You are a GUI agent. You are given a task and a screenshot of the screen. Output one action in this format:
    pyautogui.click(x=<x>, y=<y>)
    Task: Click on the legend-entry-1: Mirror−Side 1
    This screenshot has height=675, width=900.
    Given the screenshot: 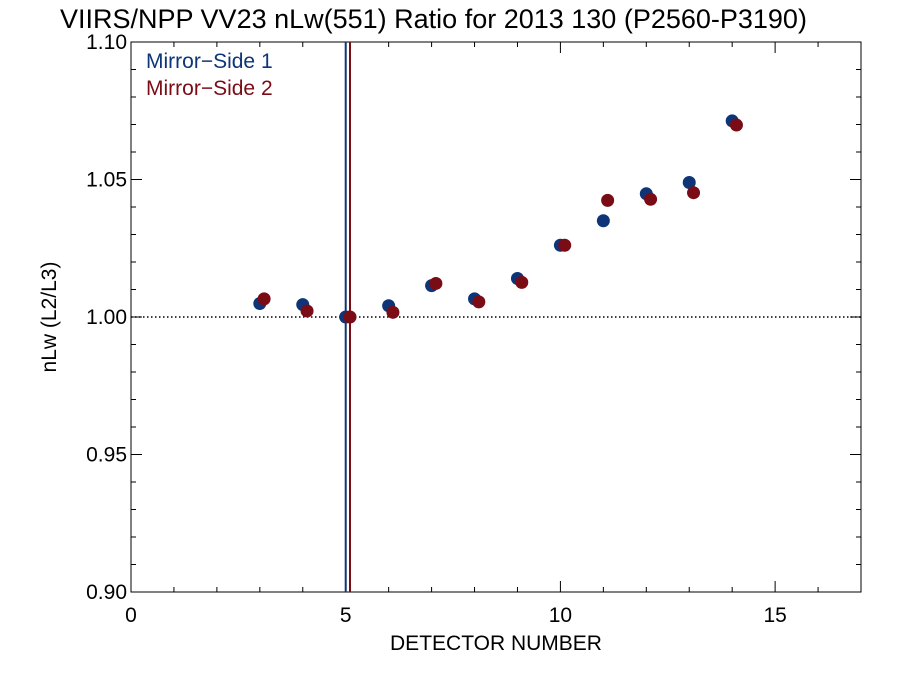 What is the action you would take?
    pyautogui.click(x=209, y=61)
    